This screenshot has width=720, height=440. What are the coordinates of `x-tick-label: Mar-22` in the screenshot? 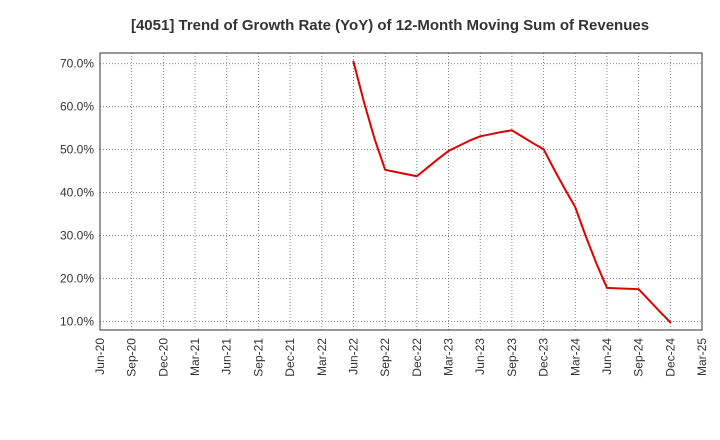 It's located at (322, 357).